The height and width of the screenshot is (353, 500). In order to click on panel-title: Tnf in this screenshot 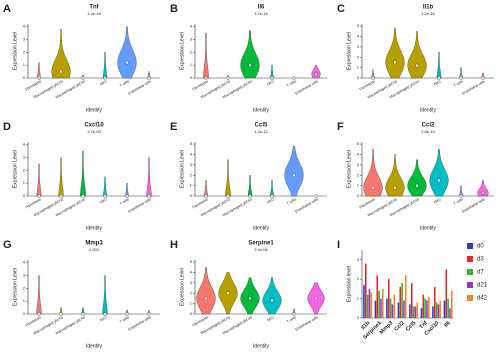, I will do `click(94, 8)`.